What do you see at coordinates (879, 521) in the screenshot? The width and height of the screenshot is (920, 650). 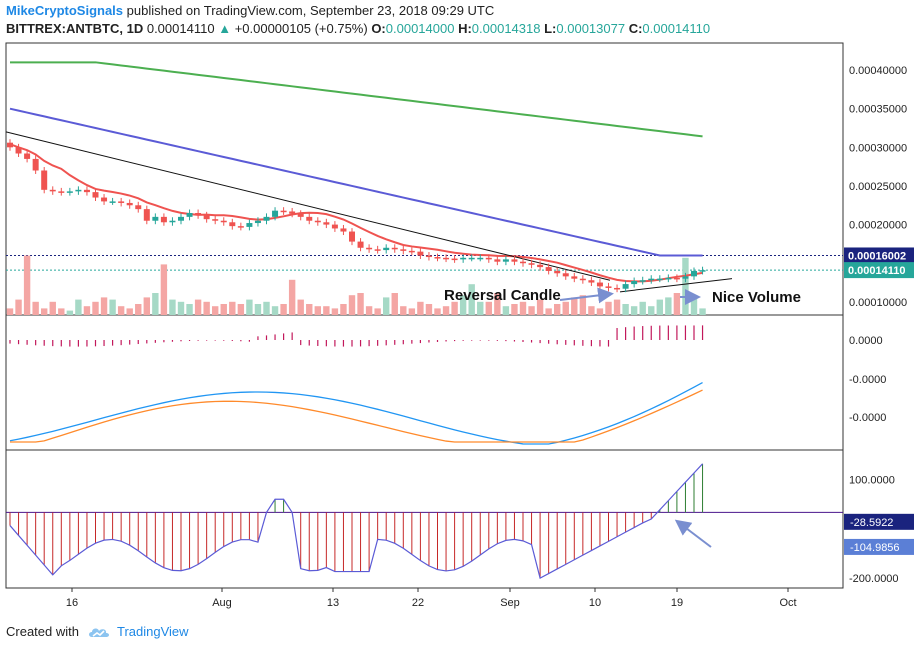 I see `osc-value-box` at bounding box center [879, 521].